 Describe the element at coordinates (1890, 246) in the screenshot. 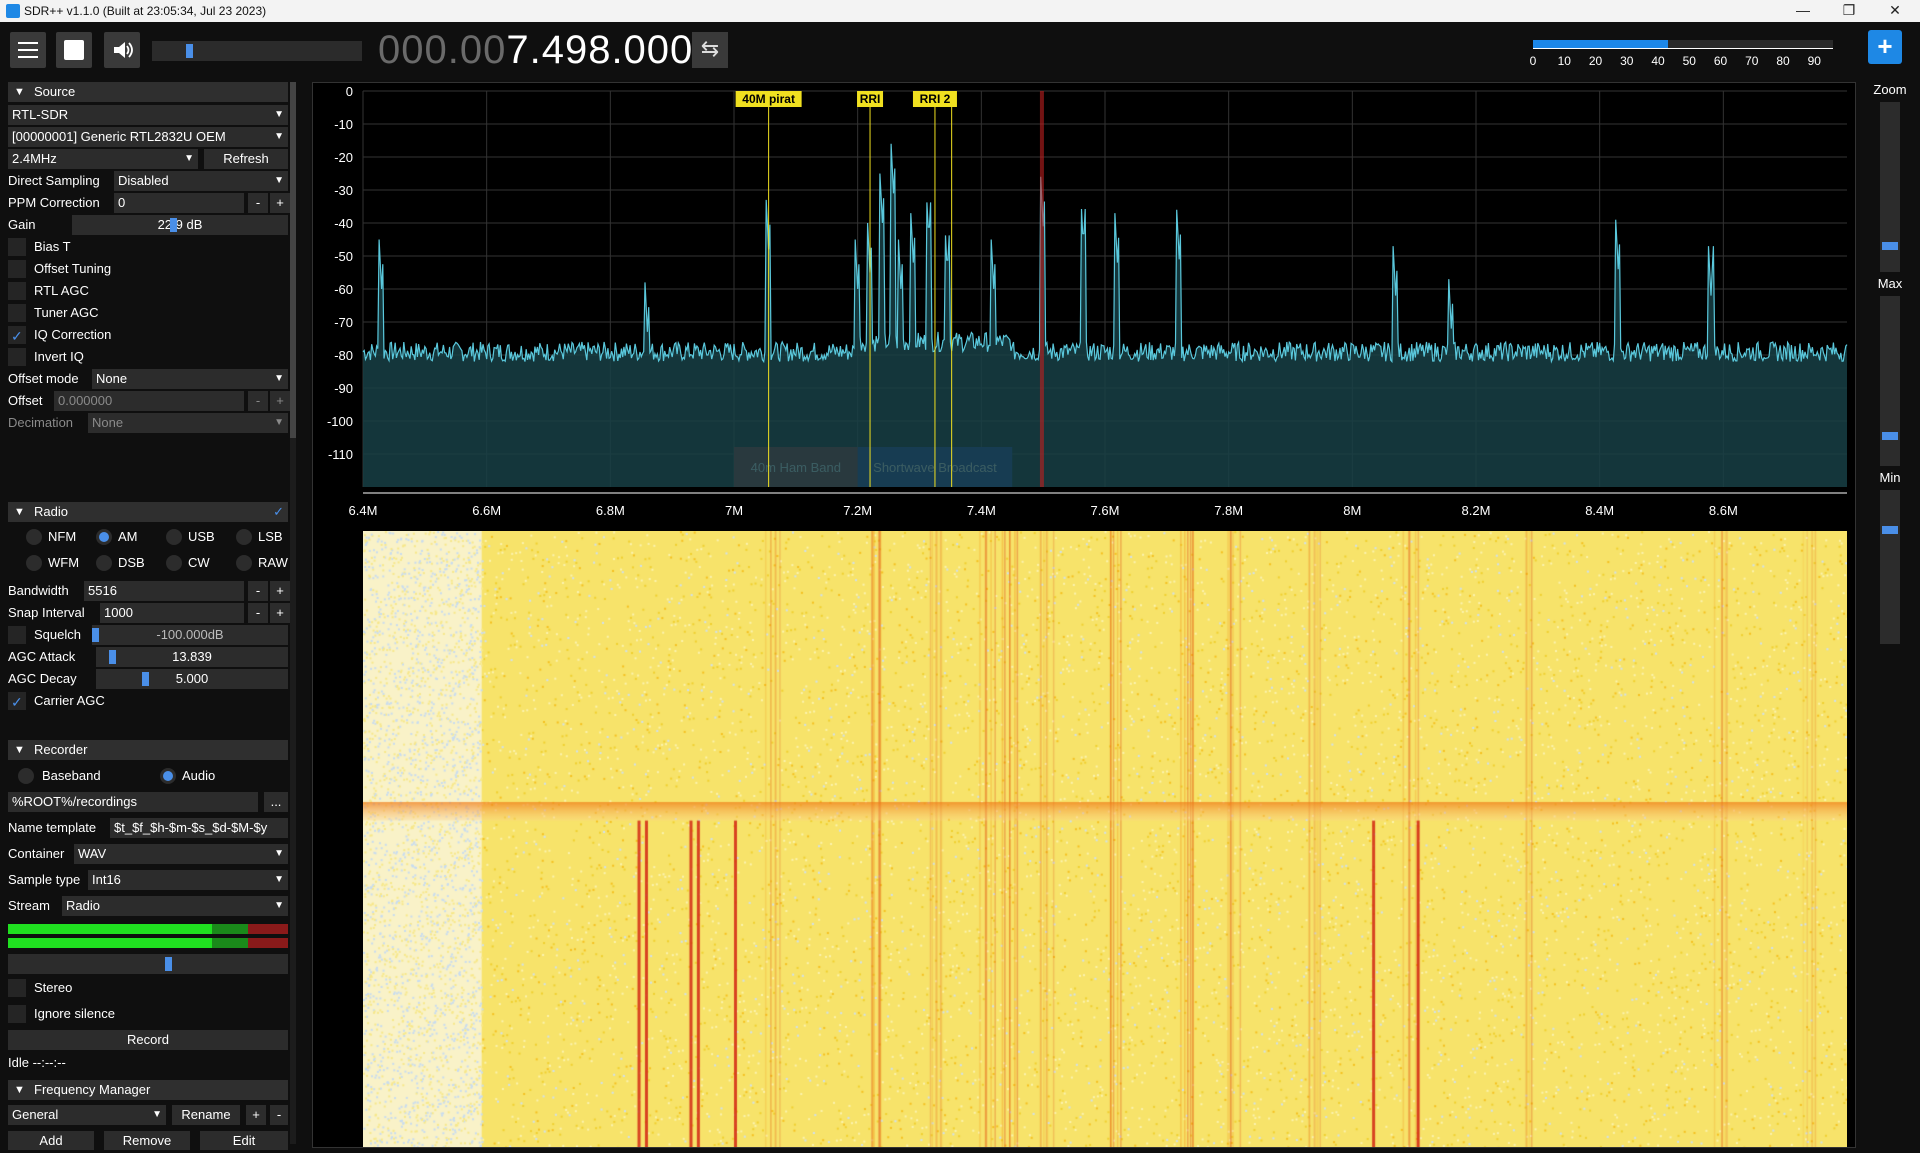

I see `zoom-slider-knob` at that location.